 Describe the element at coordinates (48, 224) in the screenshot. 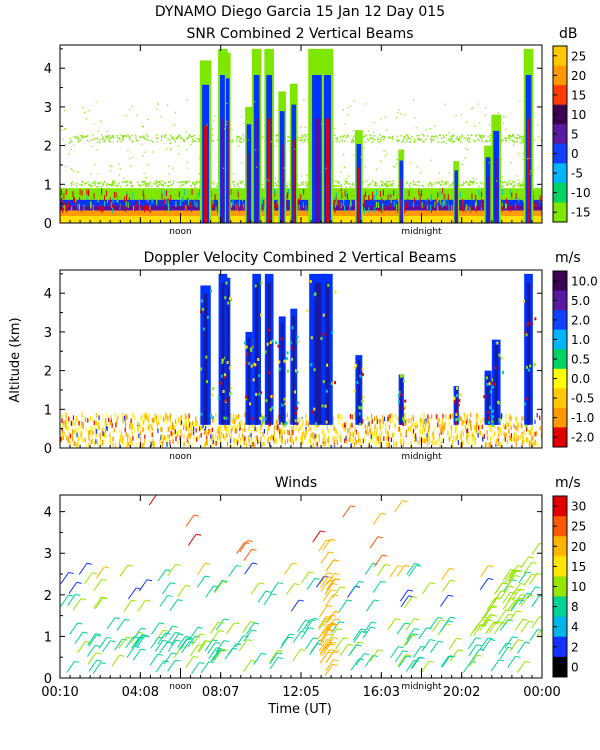

I see `y-tick-label: 0` at that location.